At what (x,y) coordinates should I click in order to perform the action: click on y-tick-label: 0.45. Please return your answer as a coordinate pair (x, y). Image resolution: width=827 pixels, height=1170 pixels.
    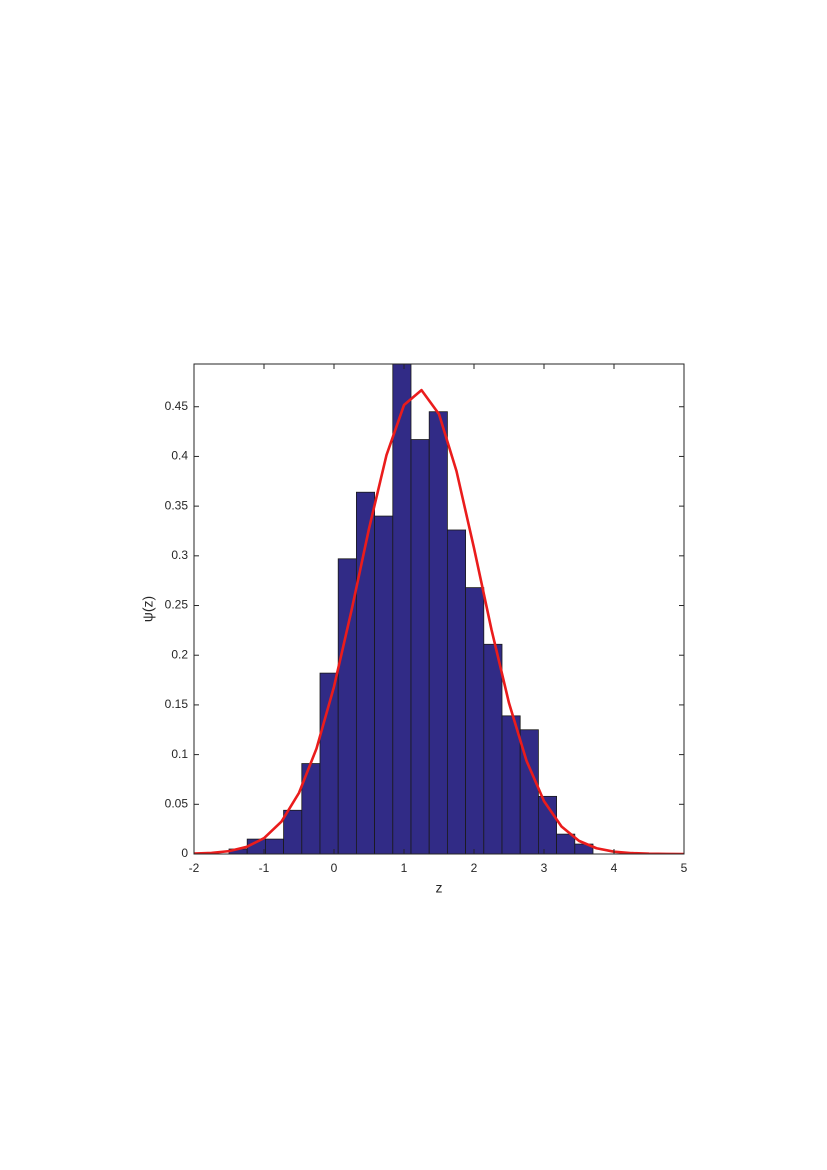
    Looking at the image, I should click on (177, 406).